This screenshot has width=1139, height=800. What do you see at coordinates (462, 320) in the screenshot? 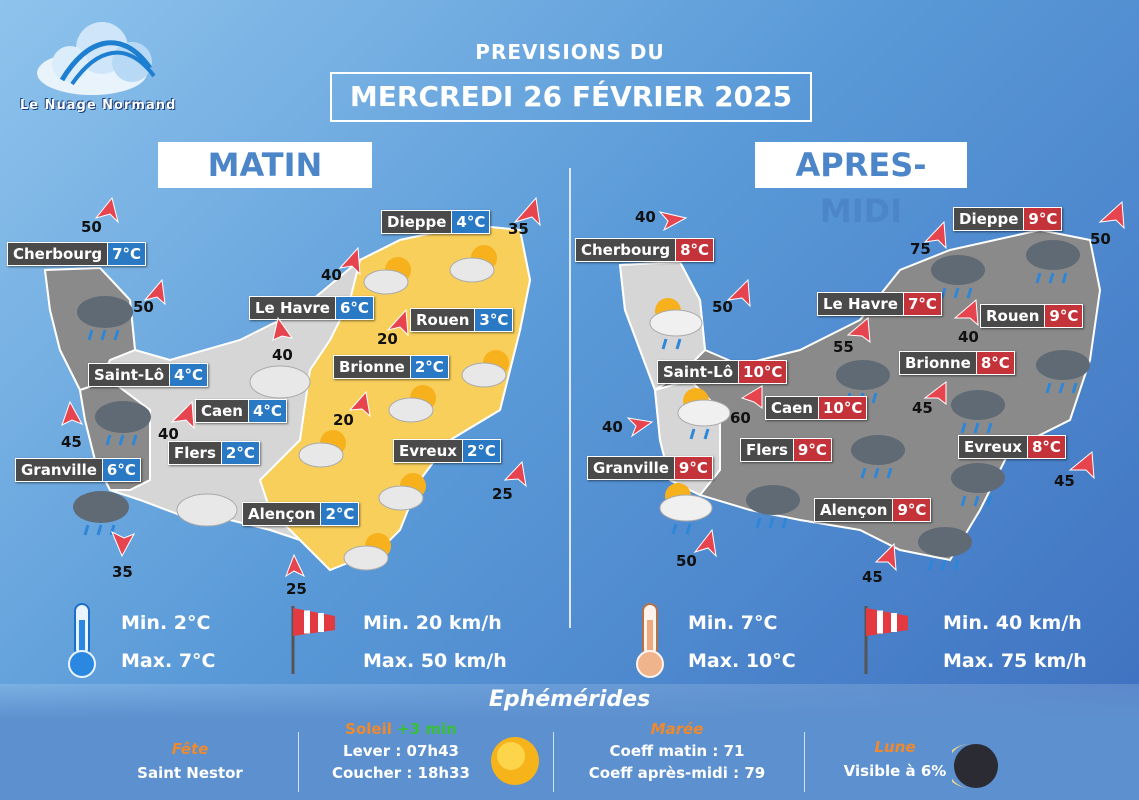
I see `city-label-rouen: Rouen 3°C` at bounding box center [462, 320].